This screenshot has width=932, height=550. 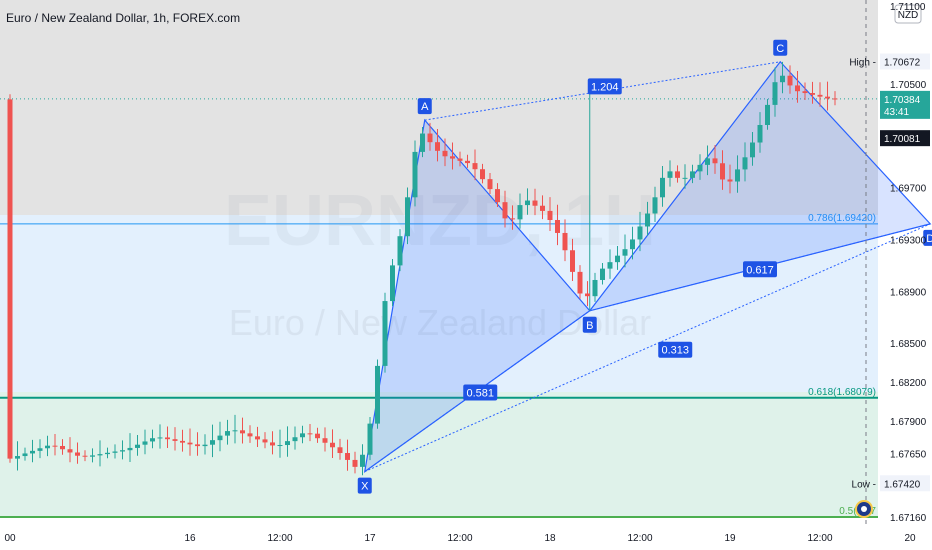 I want to click on current-price-bg, so click(x=905, y=104).